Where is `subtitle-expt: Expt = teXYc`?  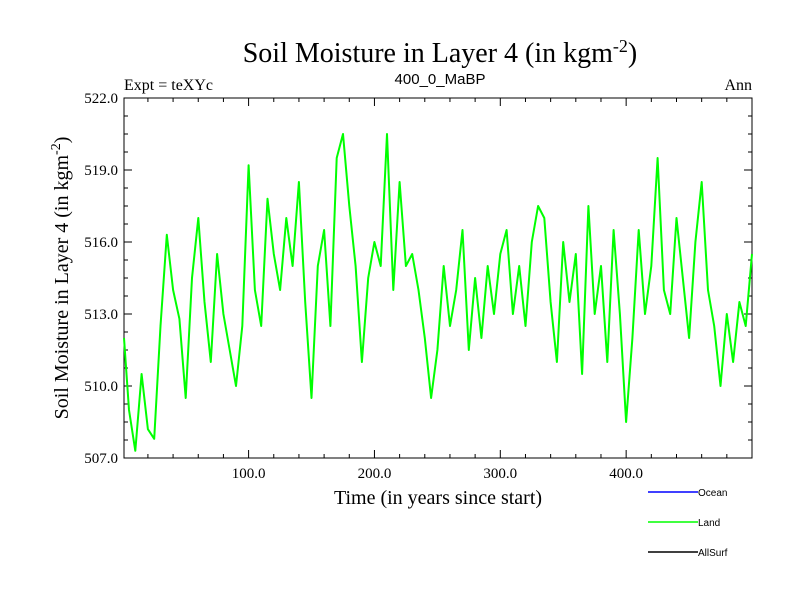 subtitle-expt: Expt = teXYc is located at coordinates (168, 85).